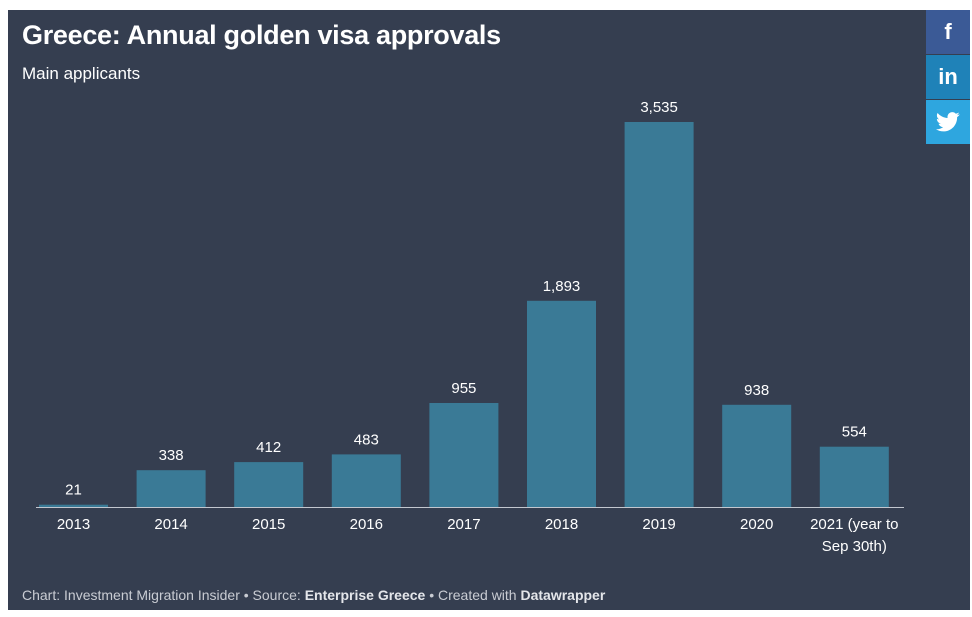  What do you see at coordinates (463, 388) in the screenshot?
I see `value-label-2017: 955` at bounding box center [463, 388].